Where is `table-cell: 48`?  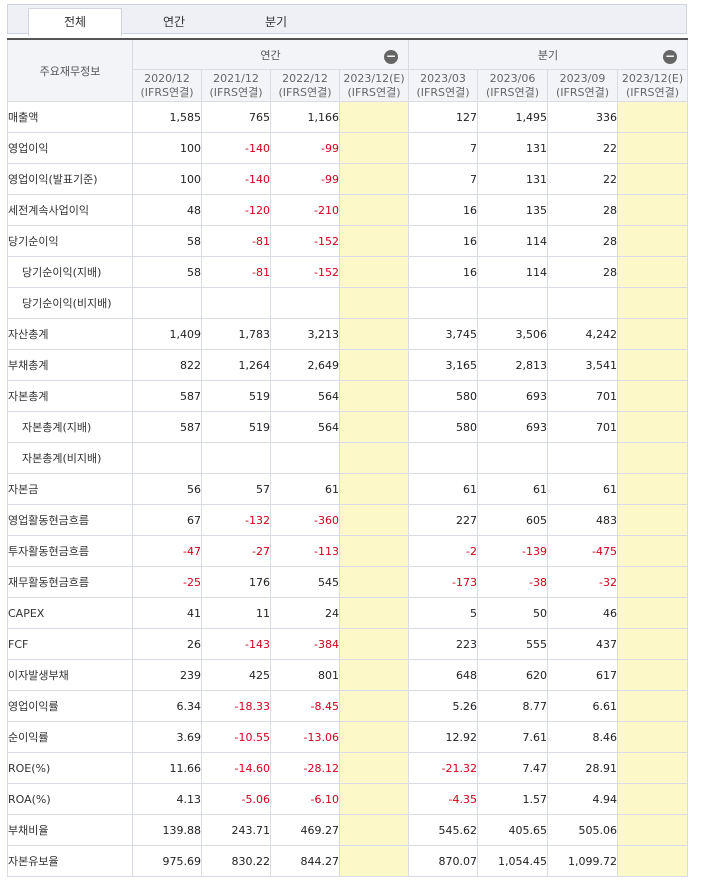
table-cell: 48 is located at coordinates (167, 210).